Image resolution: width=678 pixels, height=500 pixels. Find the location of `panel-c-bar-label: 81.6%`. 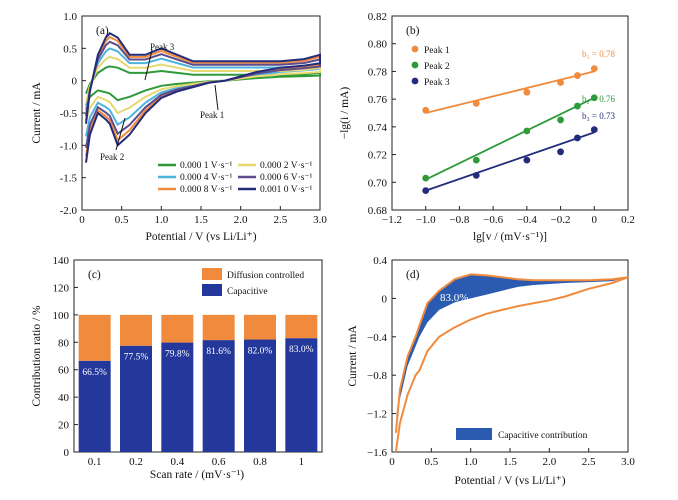

panel-c-bar-label: 81.6% is located at coordinates (218, 352).